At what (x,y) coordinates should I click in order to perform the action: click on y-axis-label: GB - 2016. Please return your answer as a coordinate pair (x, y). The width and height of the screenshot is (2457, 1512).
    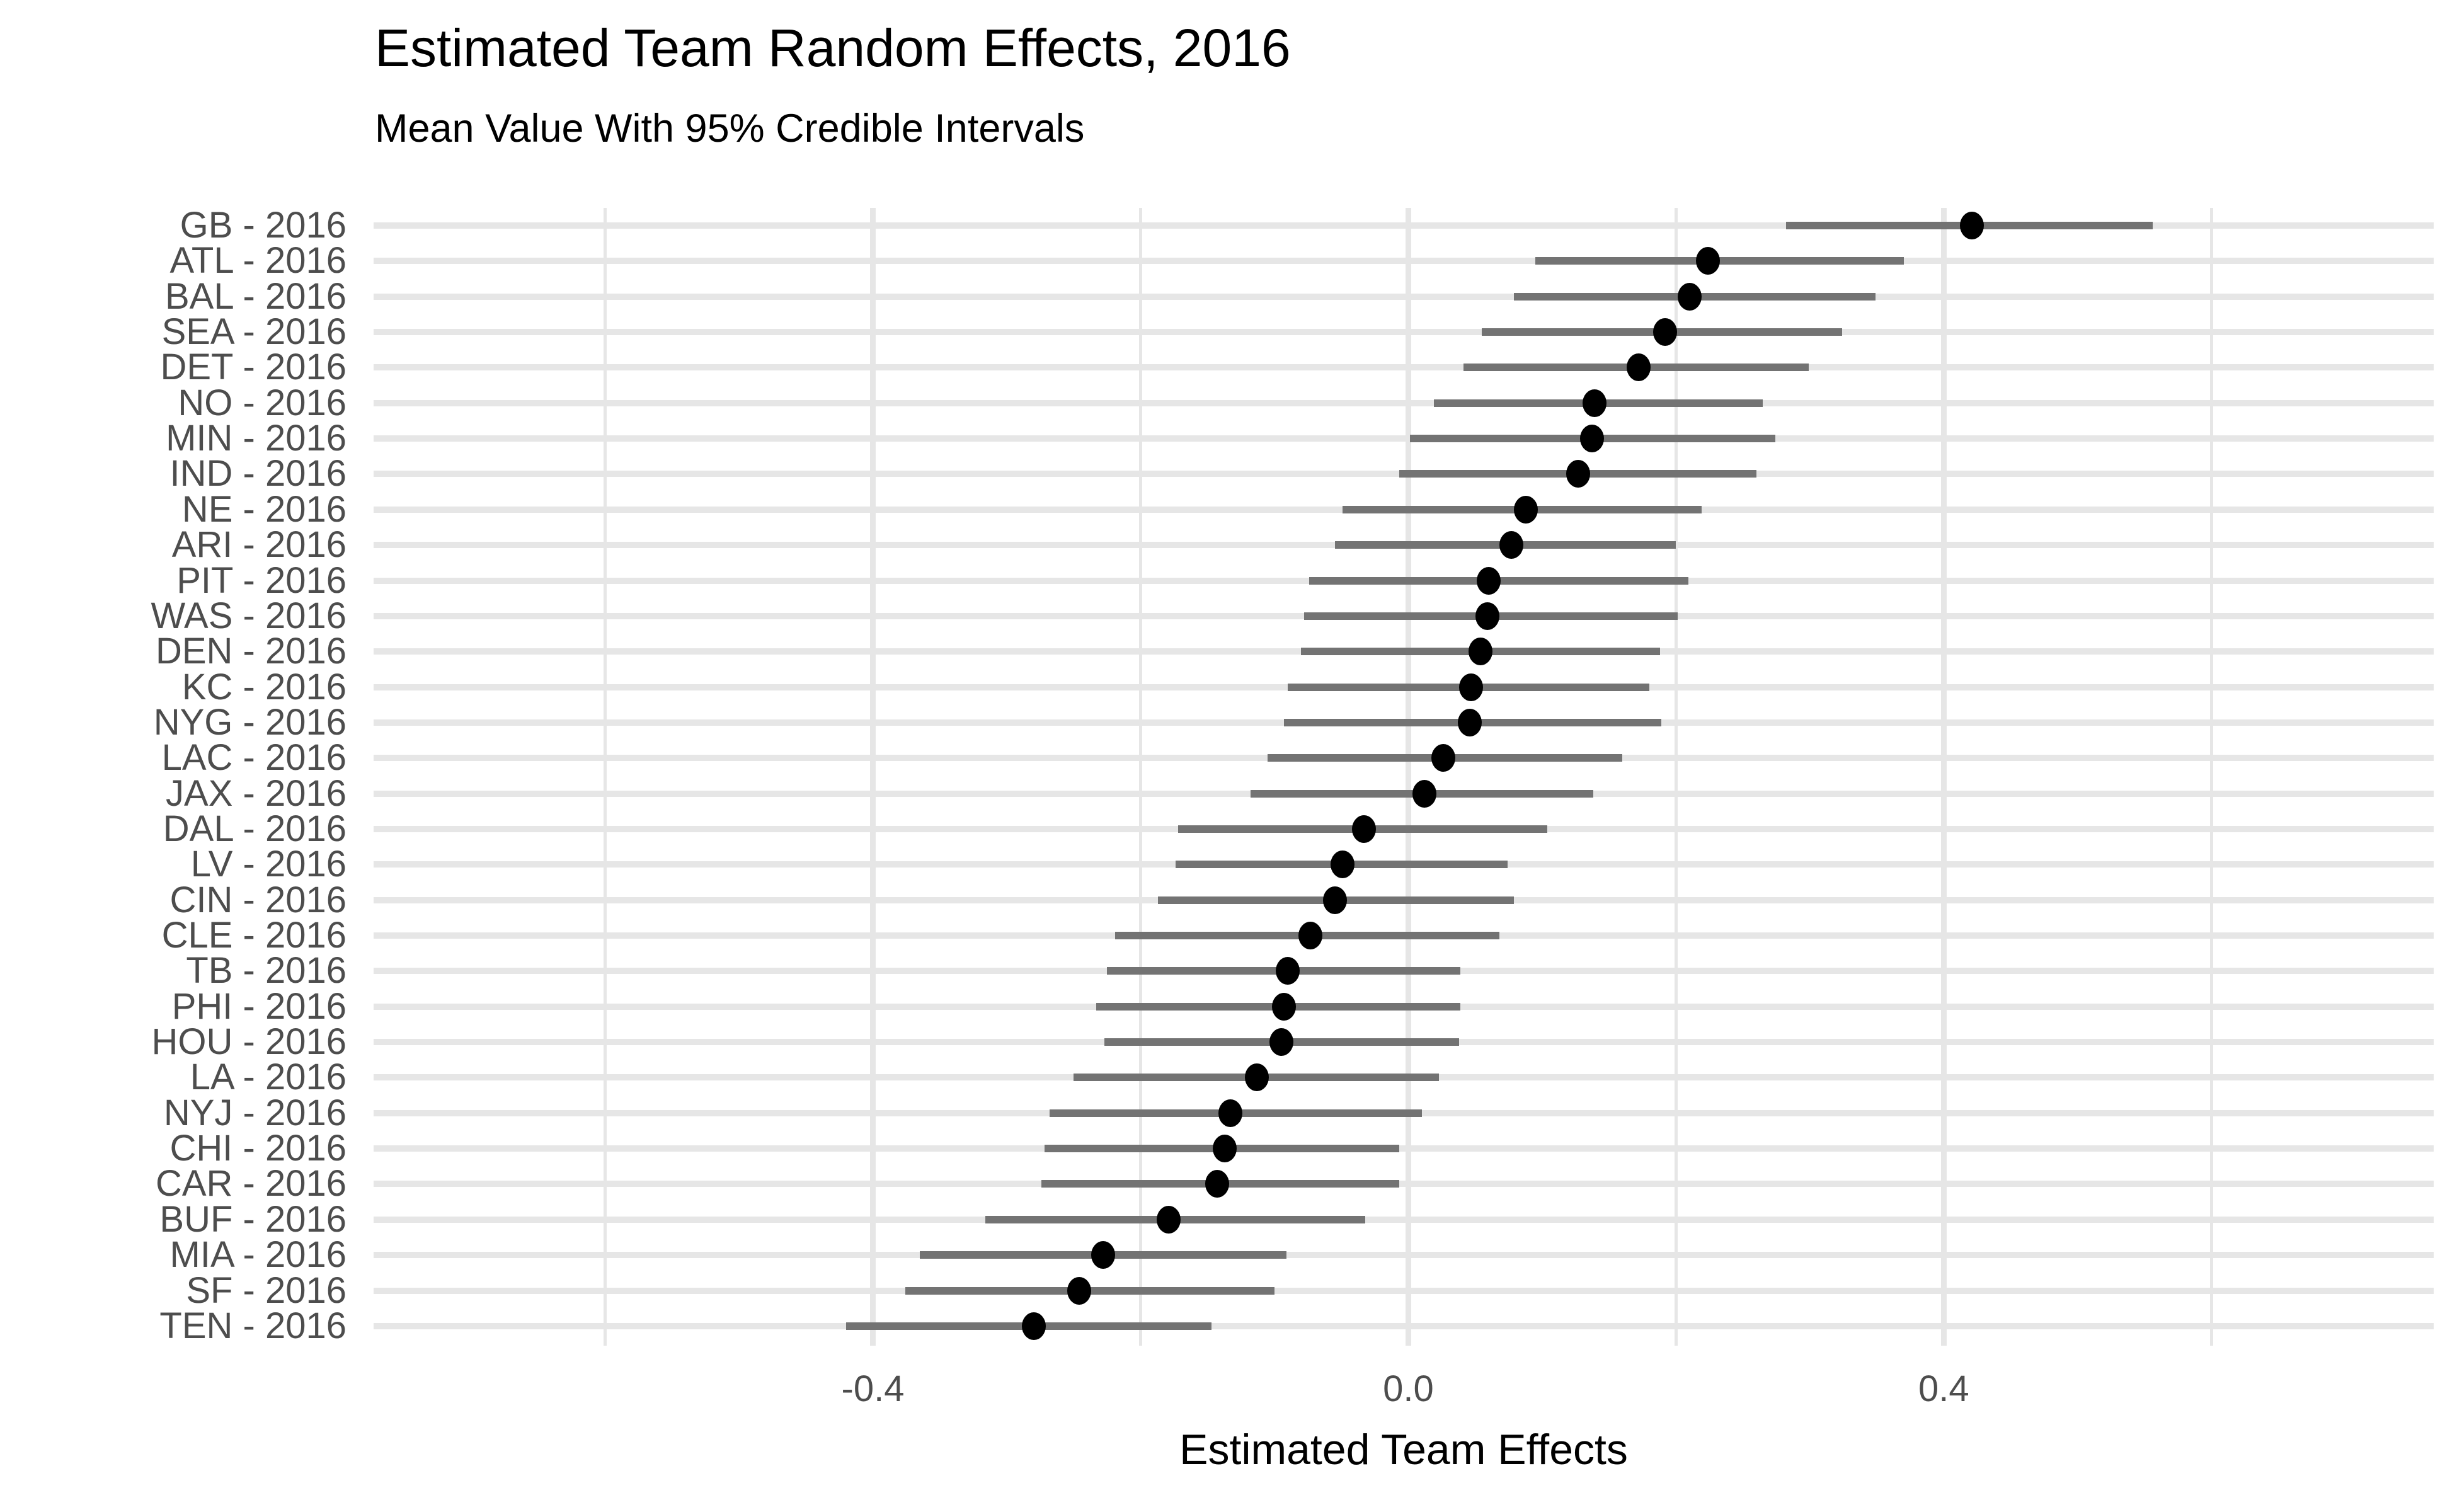
    Looking at the image, I should click on (263, 225).